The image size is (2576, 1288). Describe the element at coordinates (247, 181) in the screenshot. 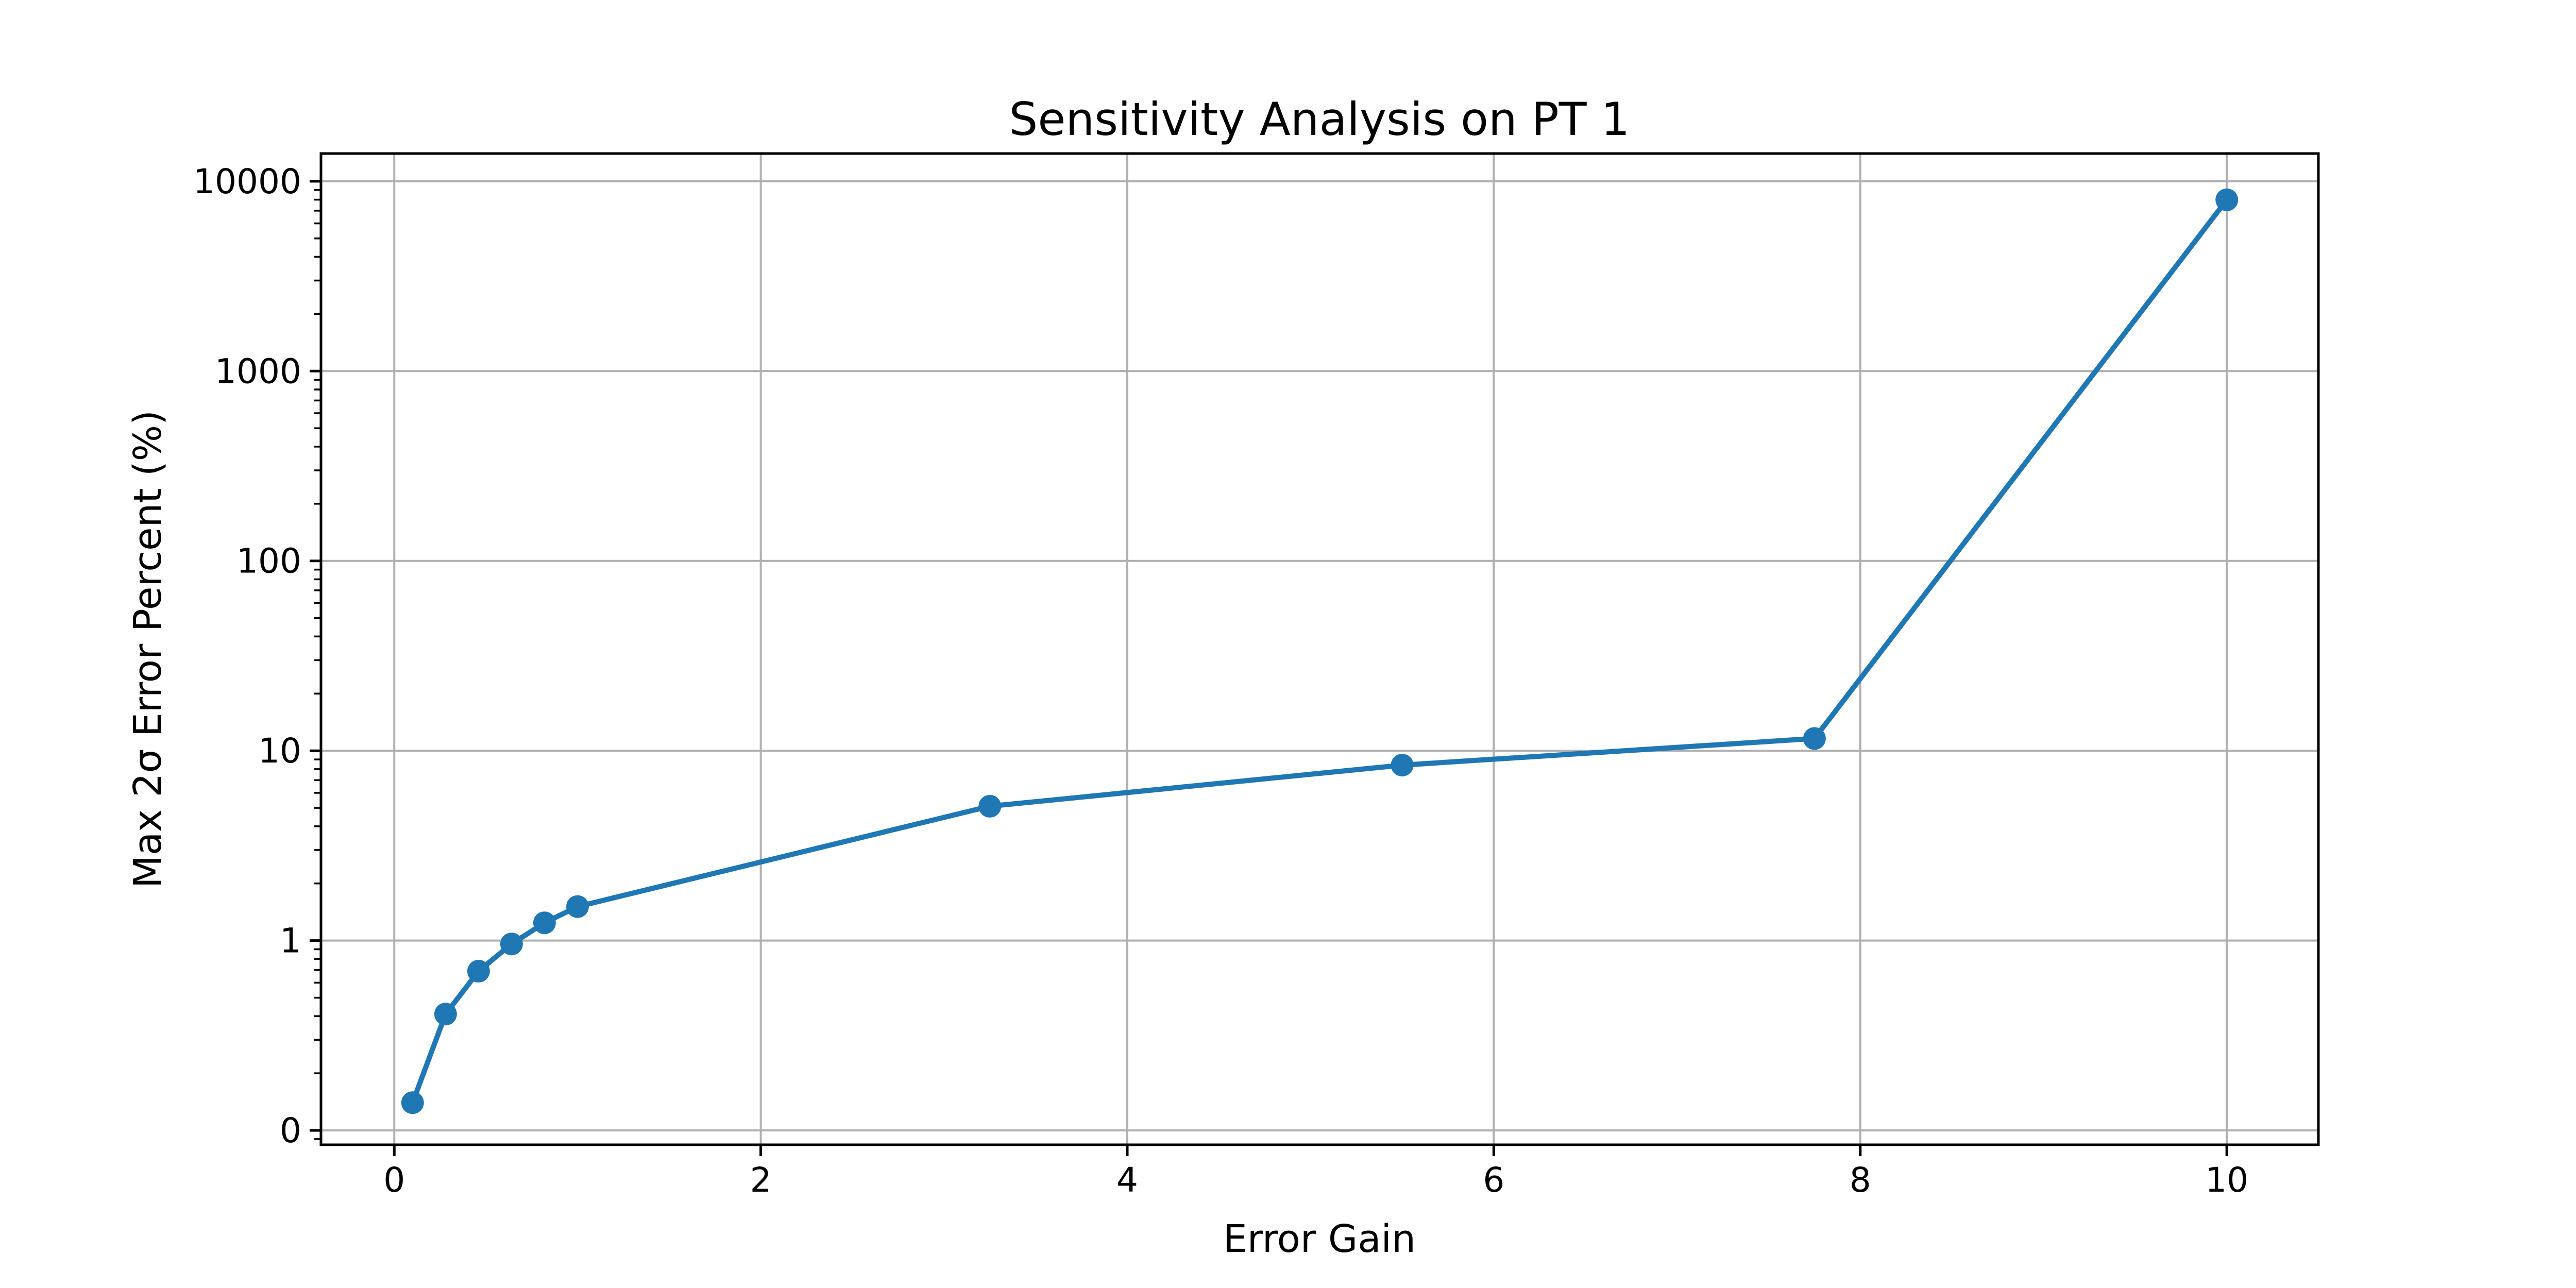

I see `y-tick-label: 10000` at that location.